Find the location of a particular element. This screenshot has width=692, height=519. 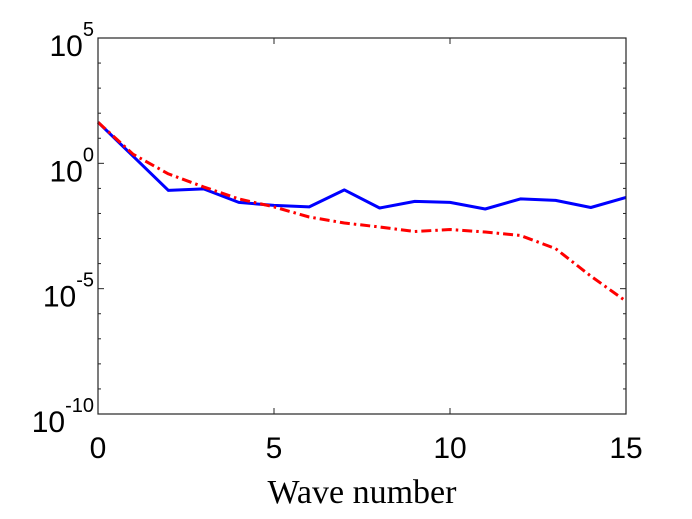

series-line-solid is located at coordinates (361, 166).